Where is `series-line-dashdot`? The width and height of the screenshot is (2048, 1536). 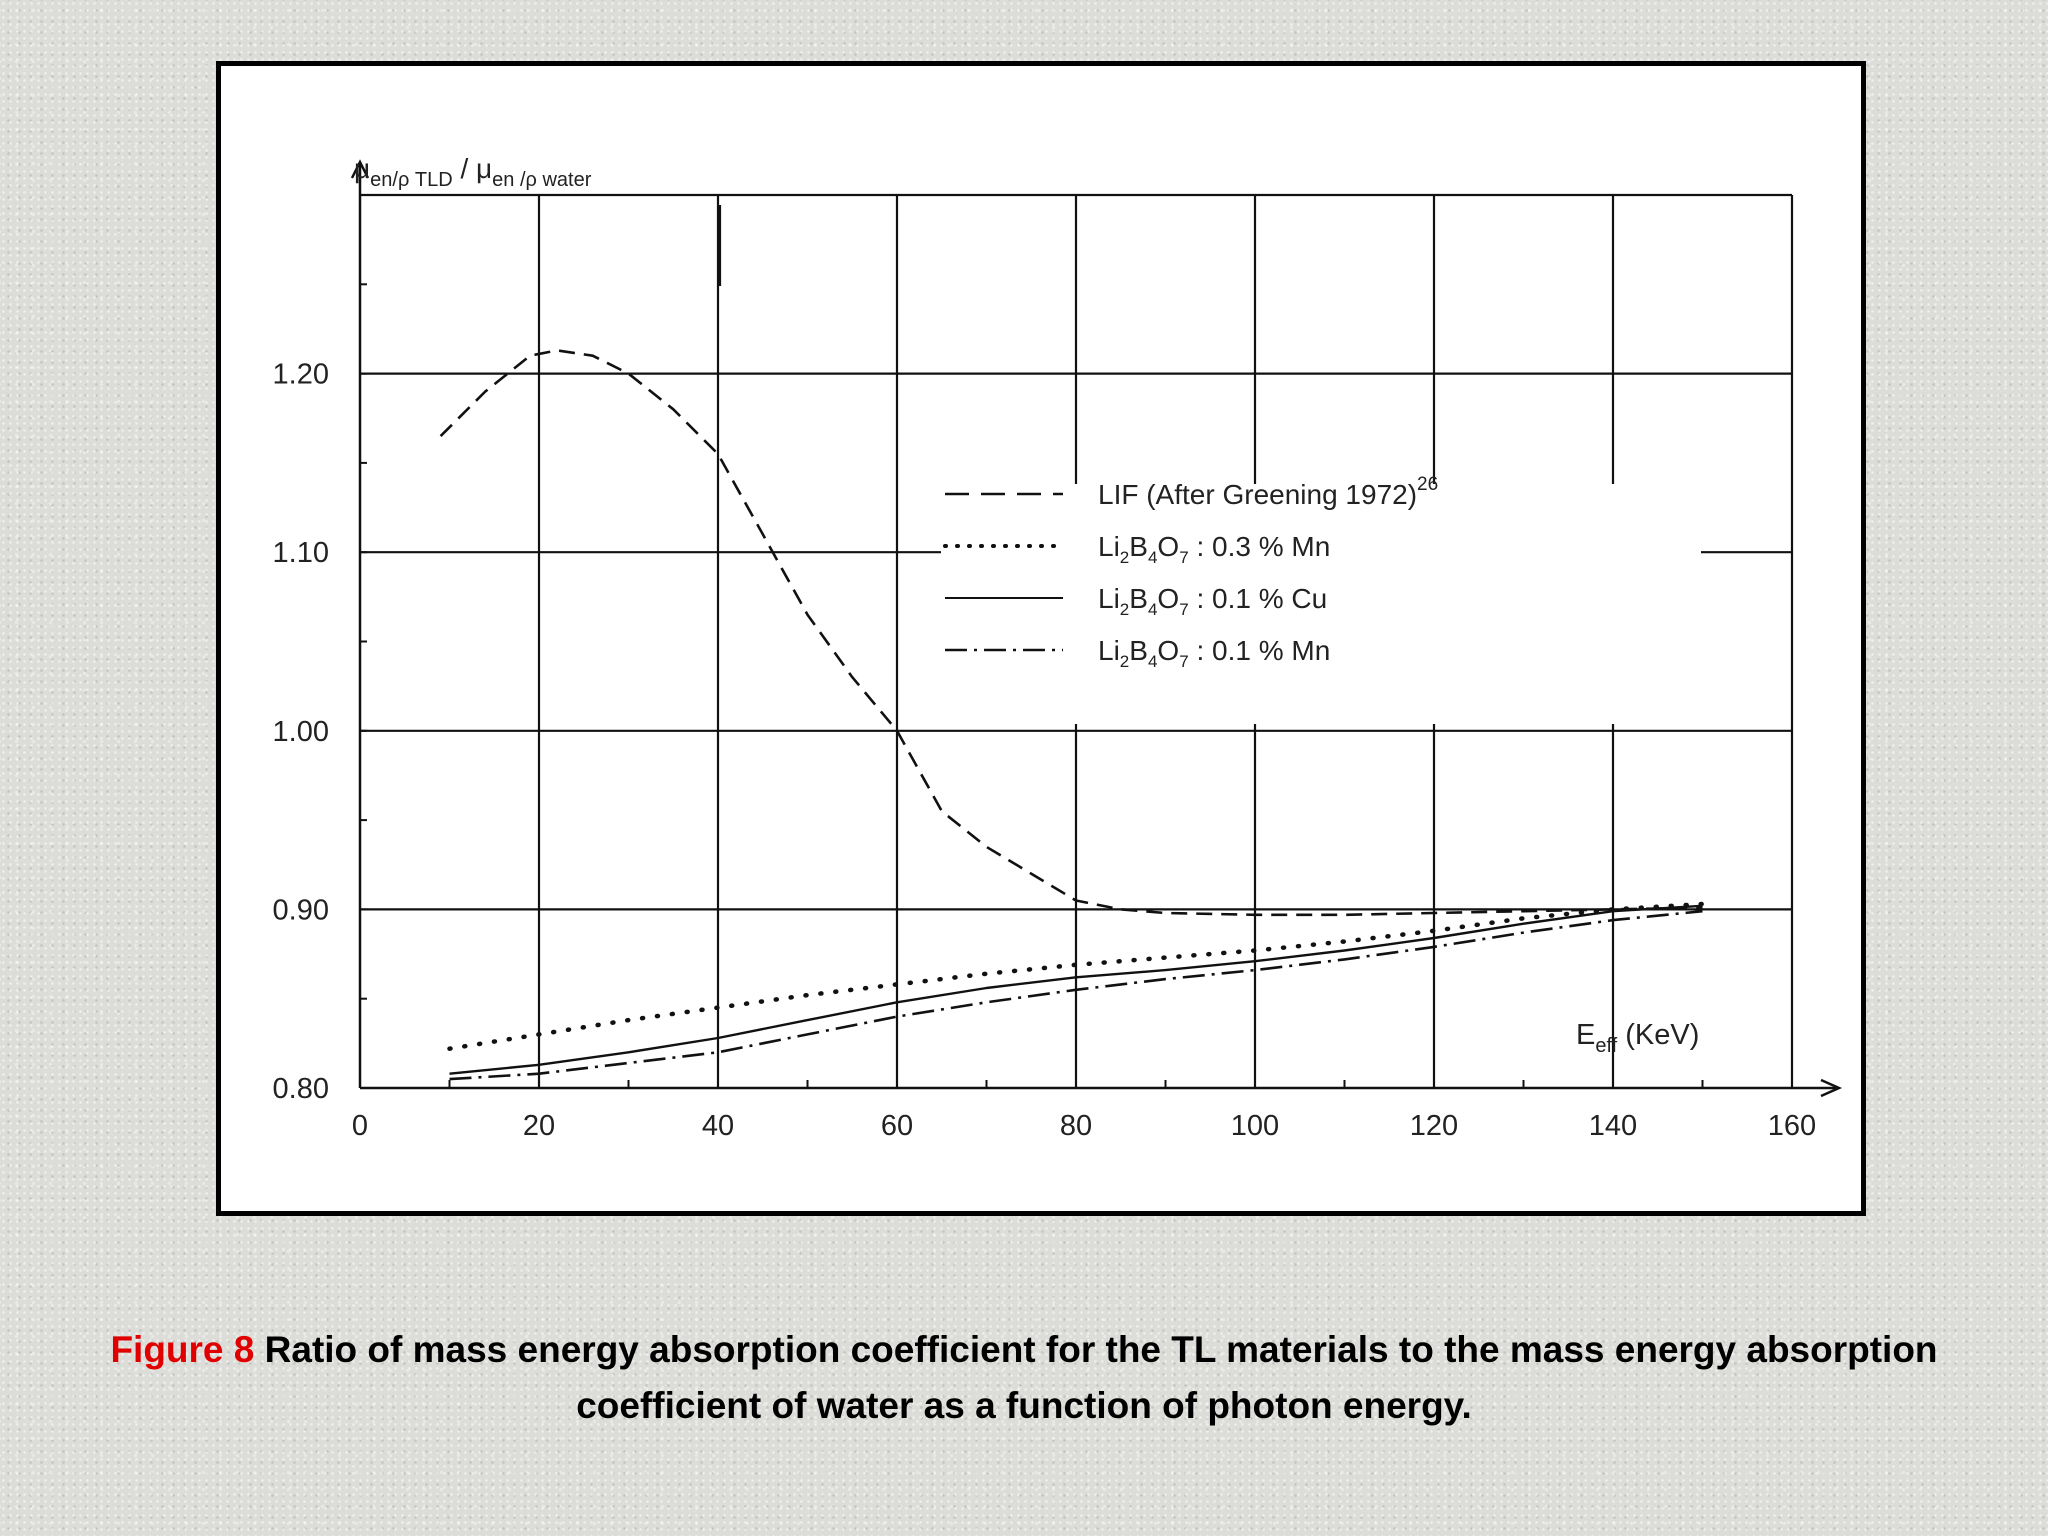 series-line-dashdot is located at coordinates (1076, 995).